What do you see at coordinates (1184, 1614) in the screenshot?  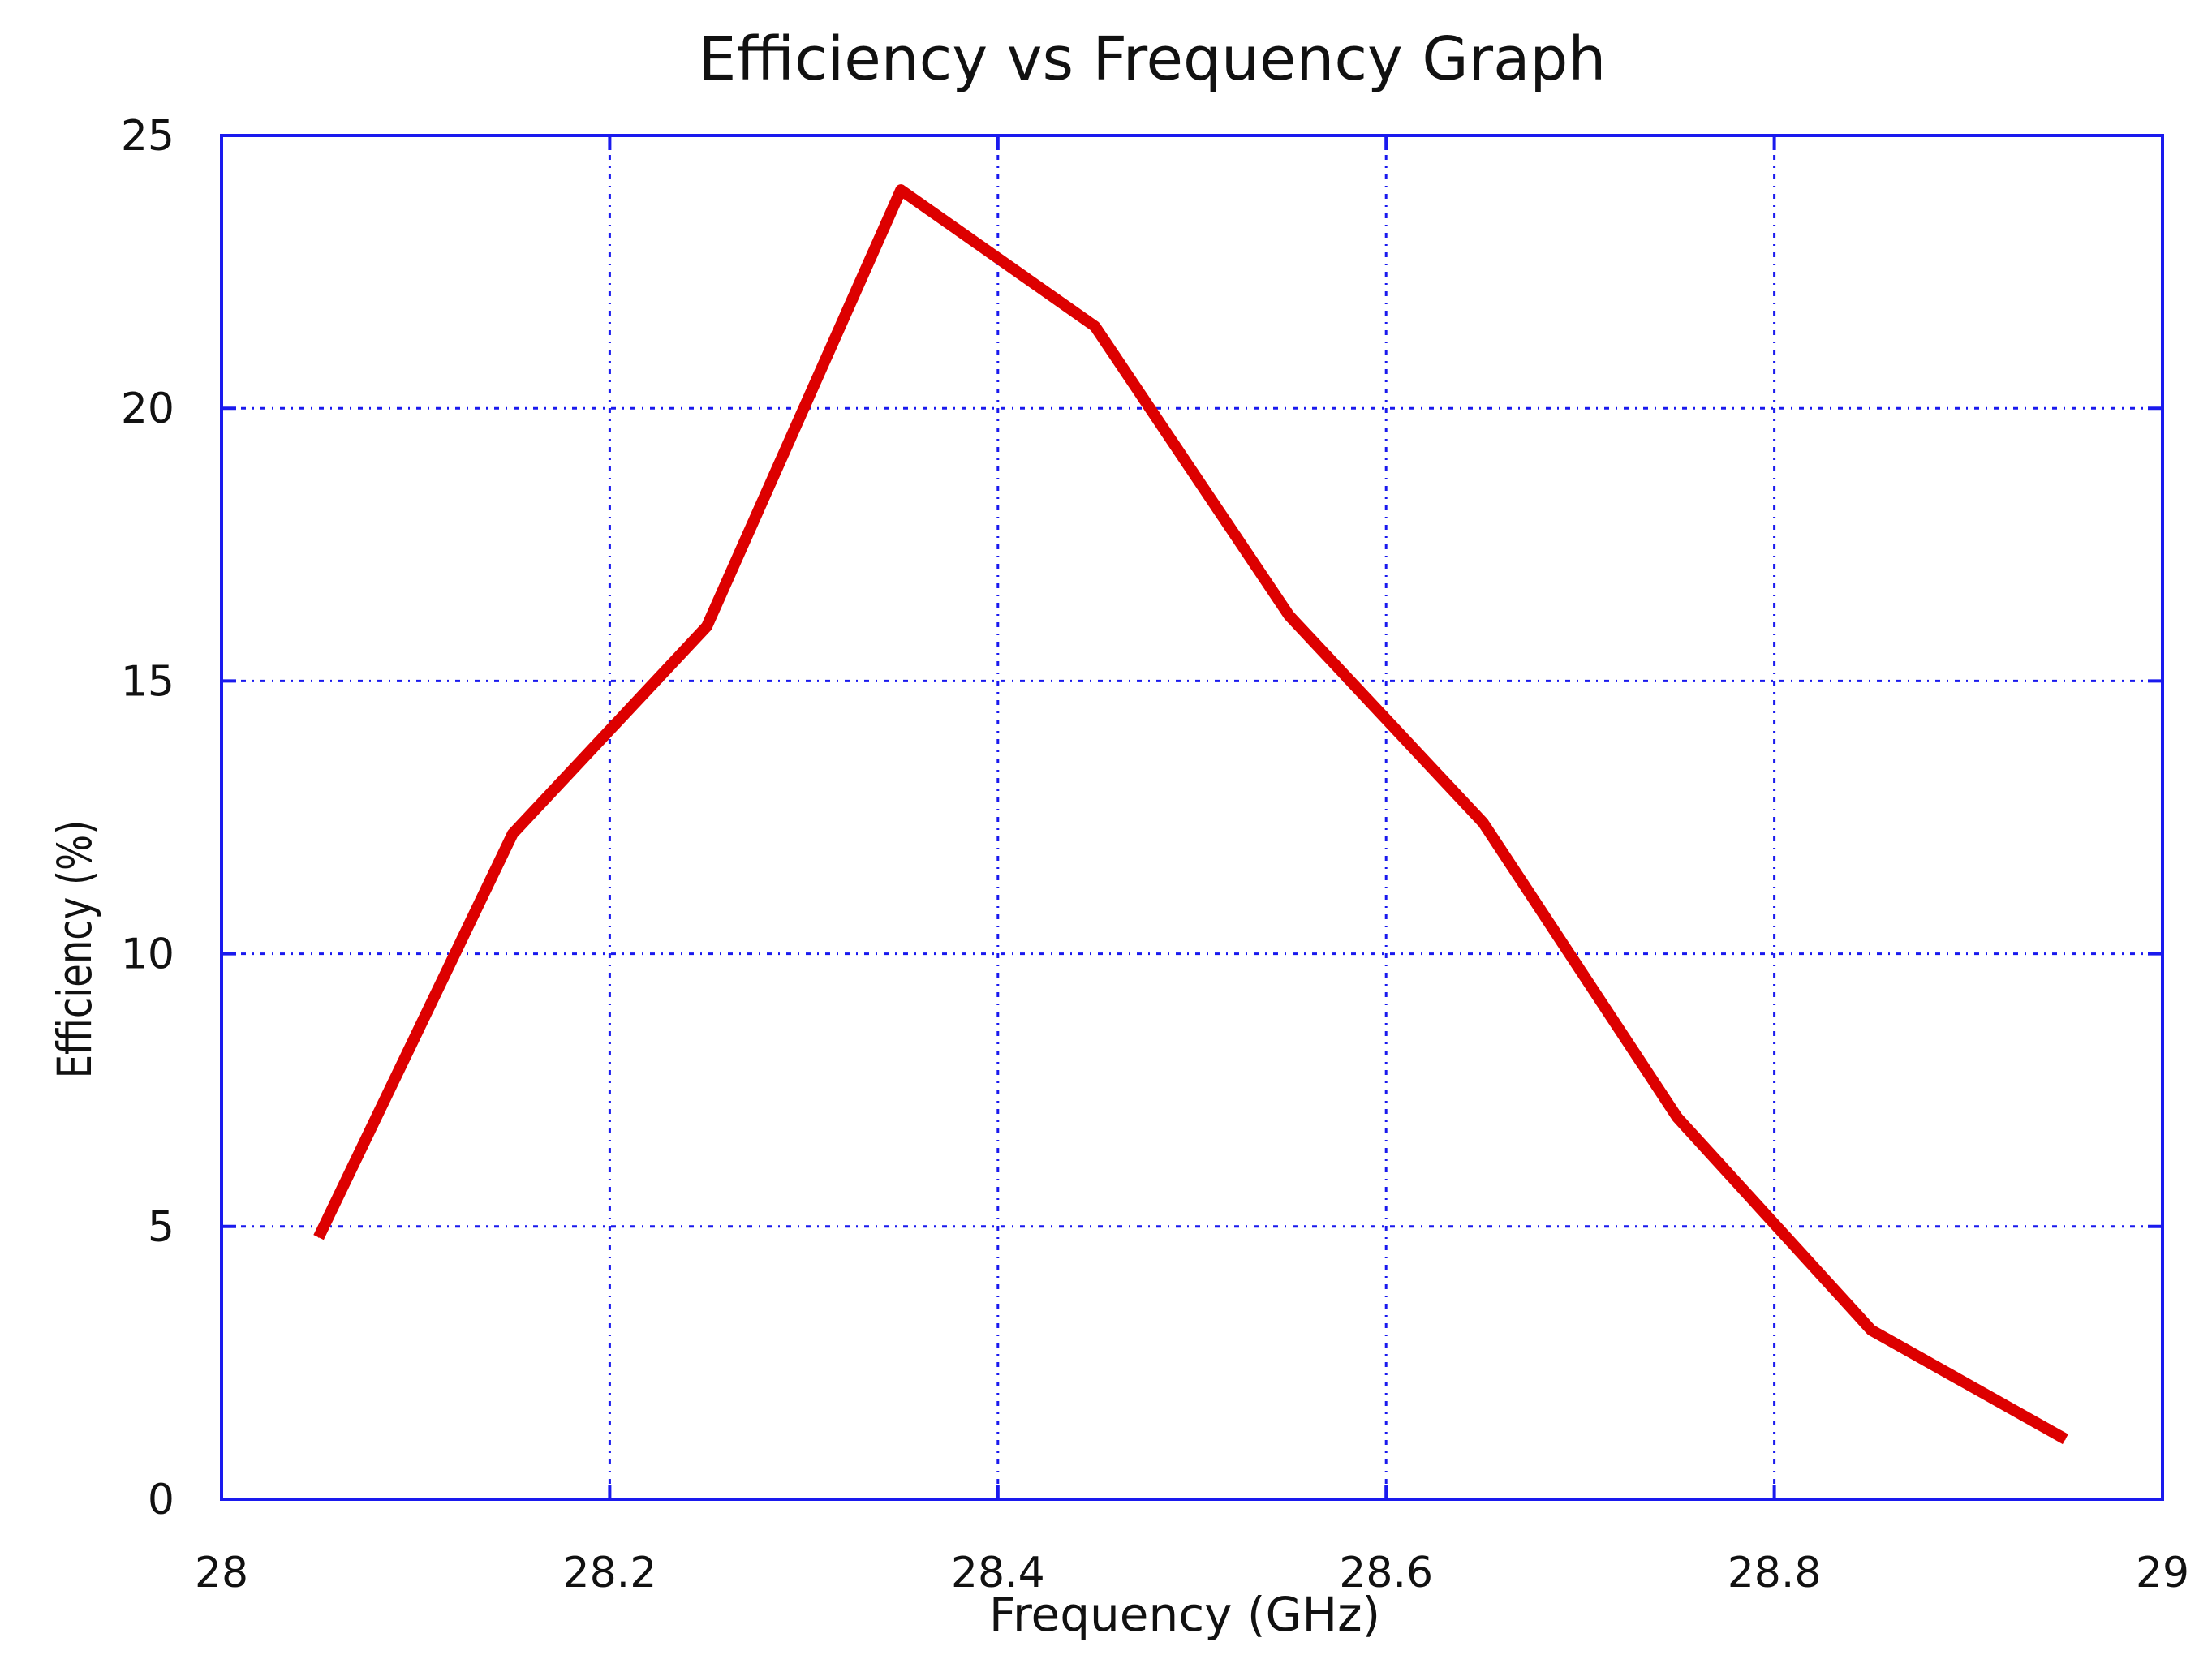 I see `x-axis-label: Frequency (GHz)` at bounding box center [1184, 1614].